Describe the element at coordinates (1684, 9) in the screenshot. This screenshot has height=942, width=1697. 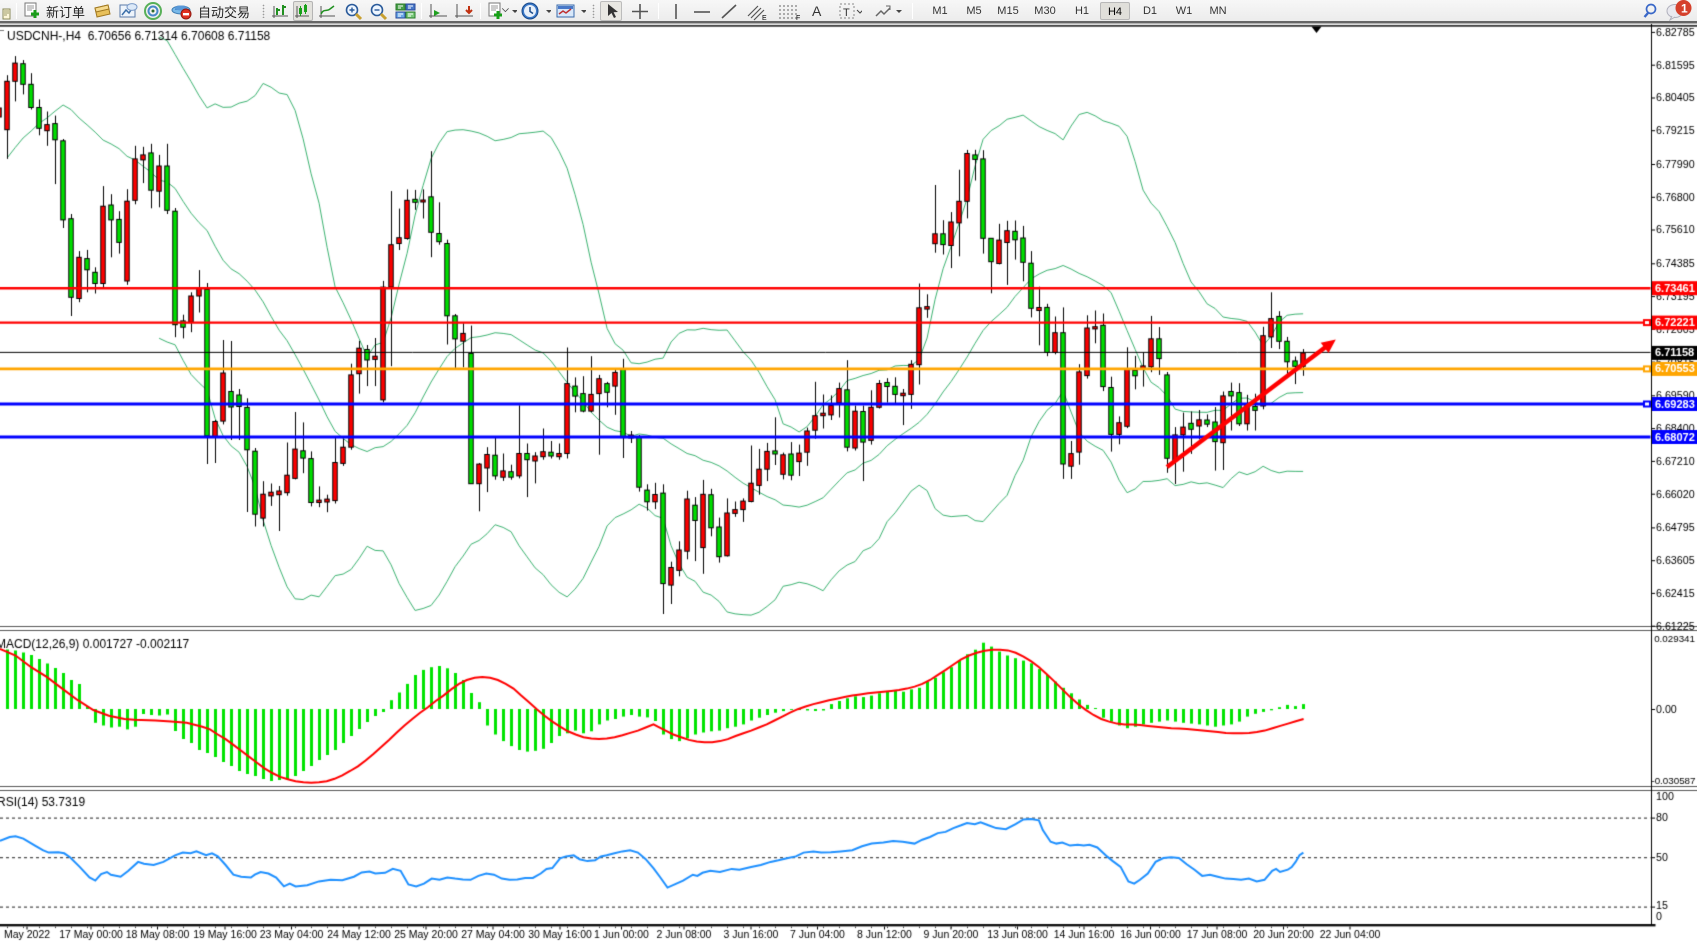
I see `svg-text: 1` at that location.